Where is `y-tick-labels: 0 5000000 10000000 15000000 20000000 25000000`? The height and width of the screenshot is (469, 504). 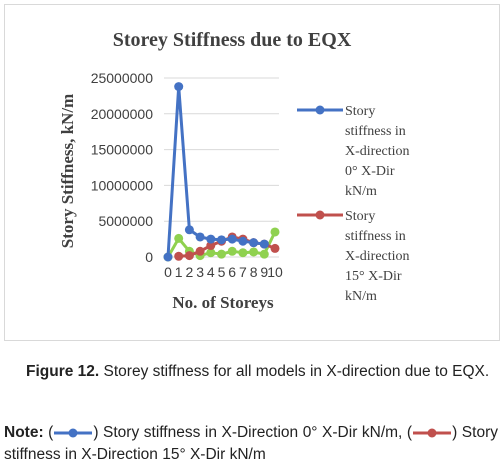
y-tick-labels: 0 5000000 10000000 15000000 20000000 25000000 is located at coordinates (122, 167).